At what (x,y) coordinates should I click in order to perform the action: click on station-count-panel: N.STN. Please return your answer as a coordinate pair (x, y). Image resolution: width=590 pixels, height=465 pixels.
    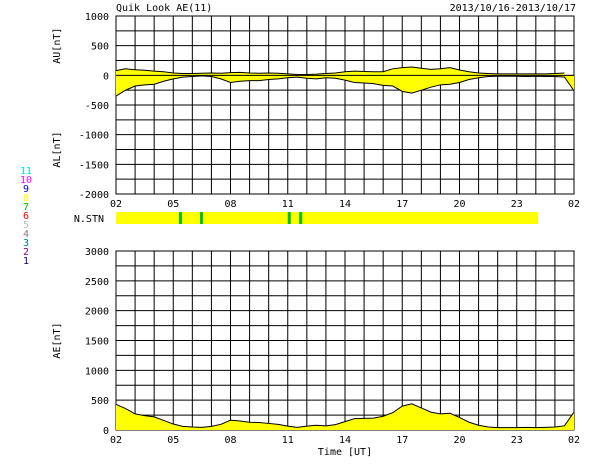
    Looking at the image, I should click on (306, 218).